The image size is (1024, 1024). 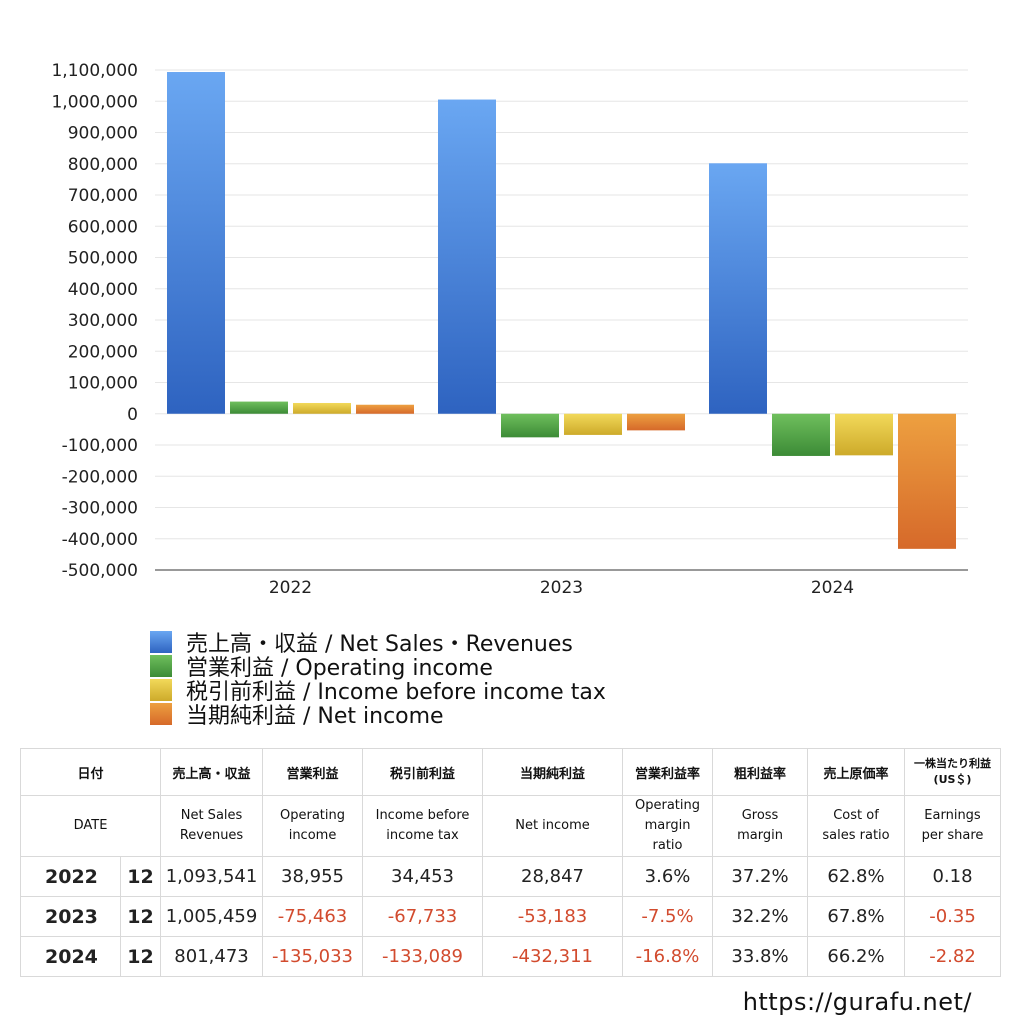 I want to click on value-cell: -7.5%, so click(x=668, y=916).